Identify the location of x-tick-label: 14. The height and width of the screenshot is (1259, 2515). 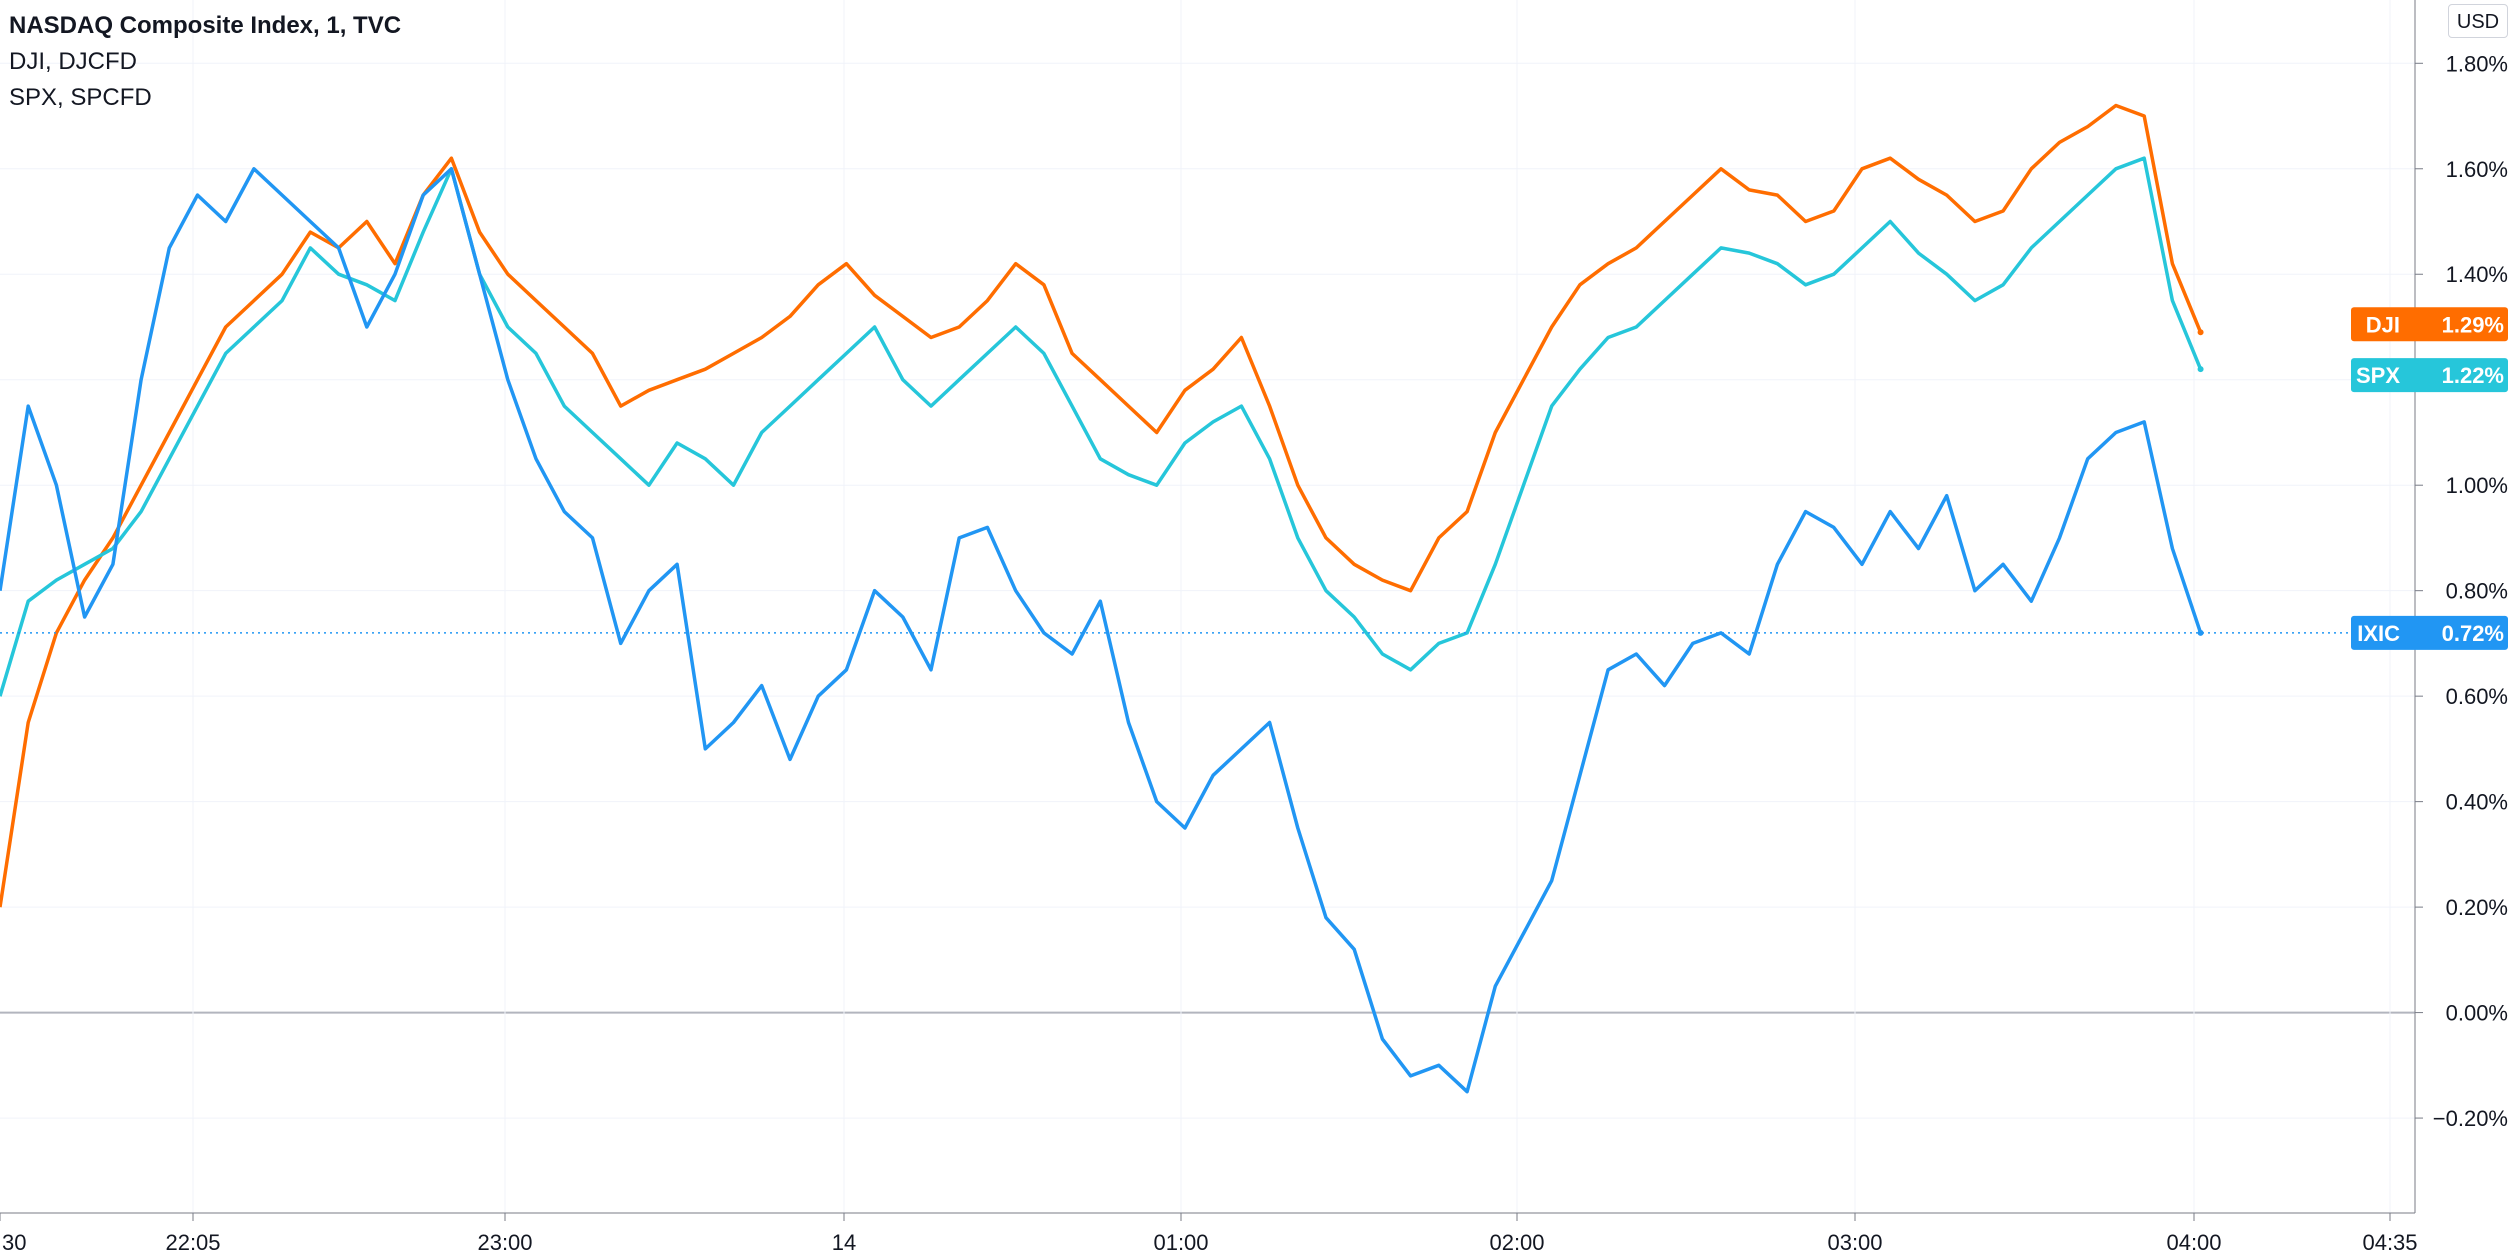
(844, 1242).